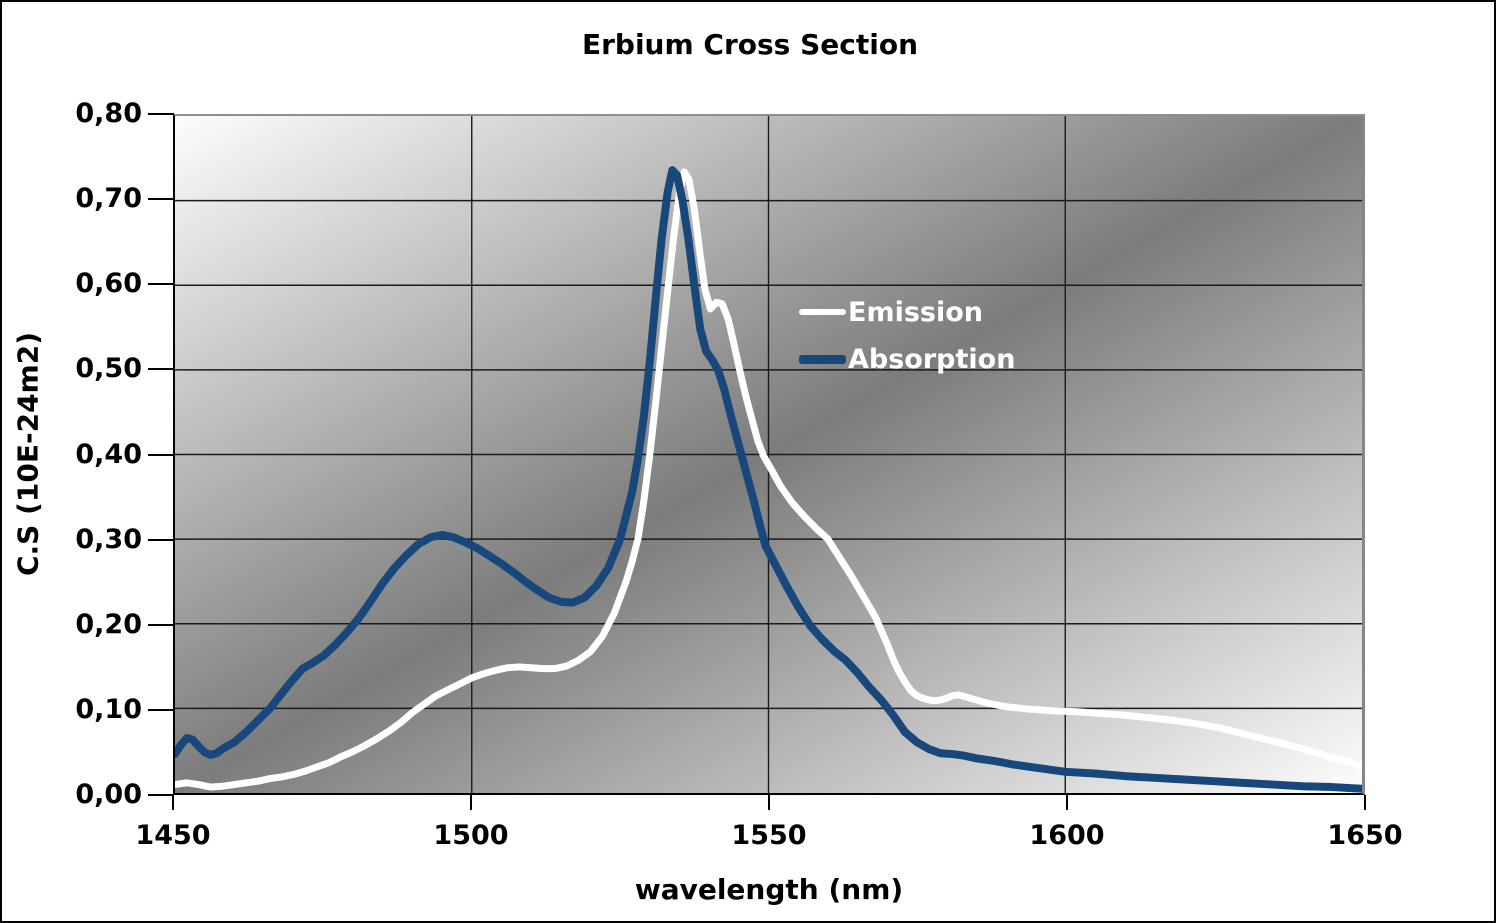  What do you see at coordinates (915, 312) in the screenshot?
I see `legend-label-emission: Emission` at bounding box center [915, 312].